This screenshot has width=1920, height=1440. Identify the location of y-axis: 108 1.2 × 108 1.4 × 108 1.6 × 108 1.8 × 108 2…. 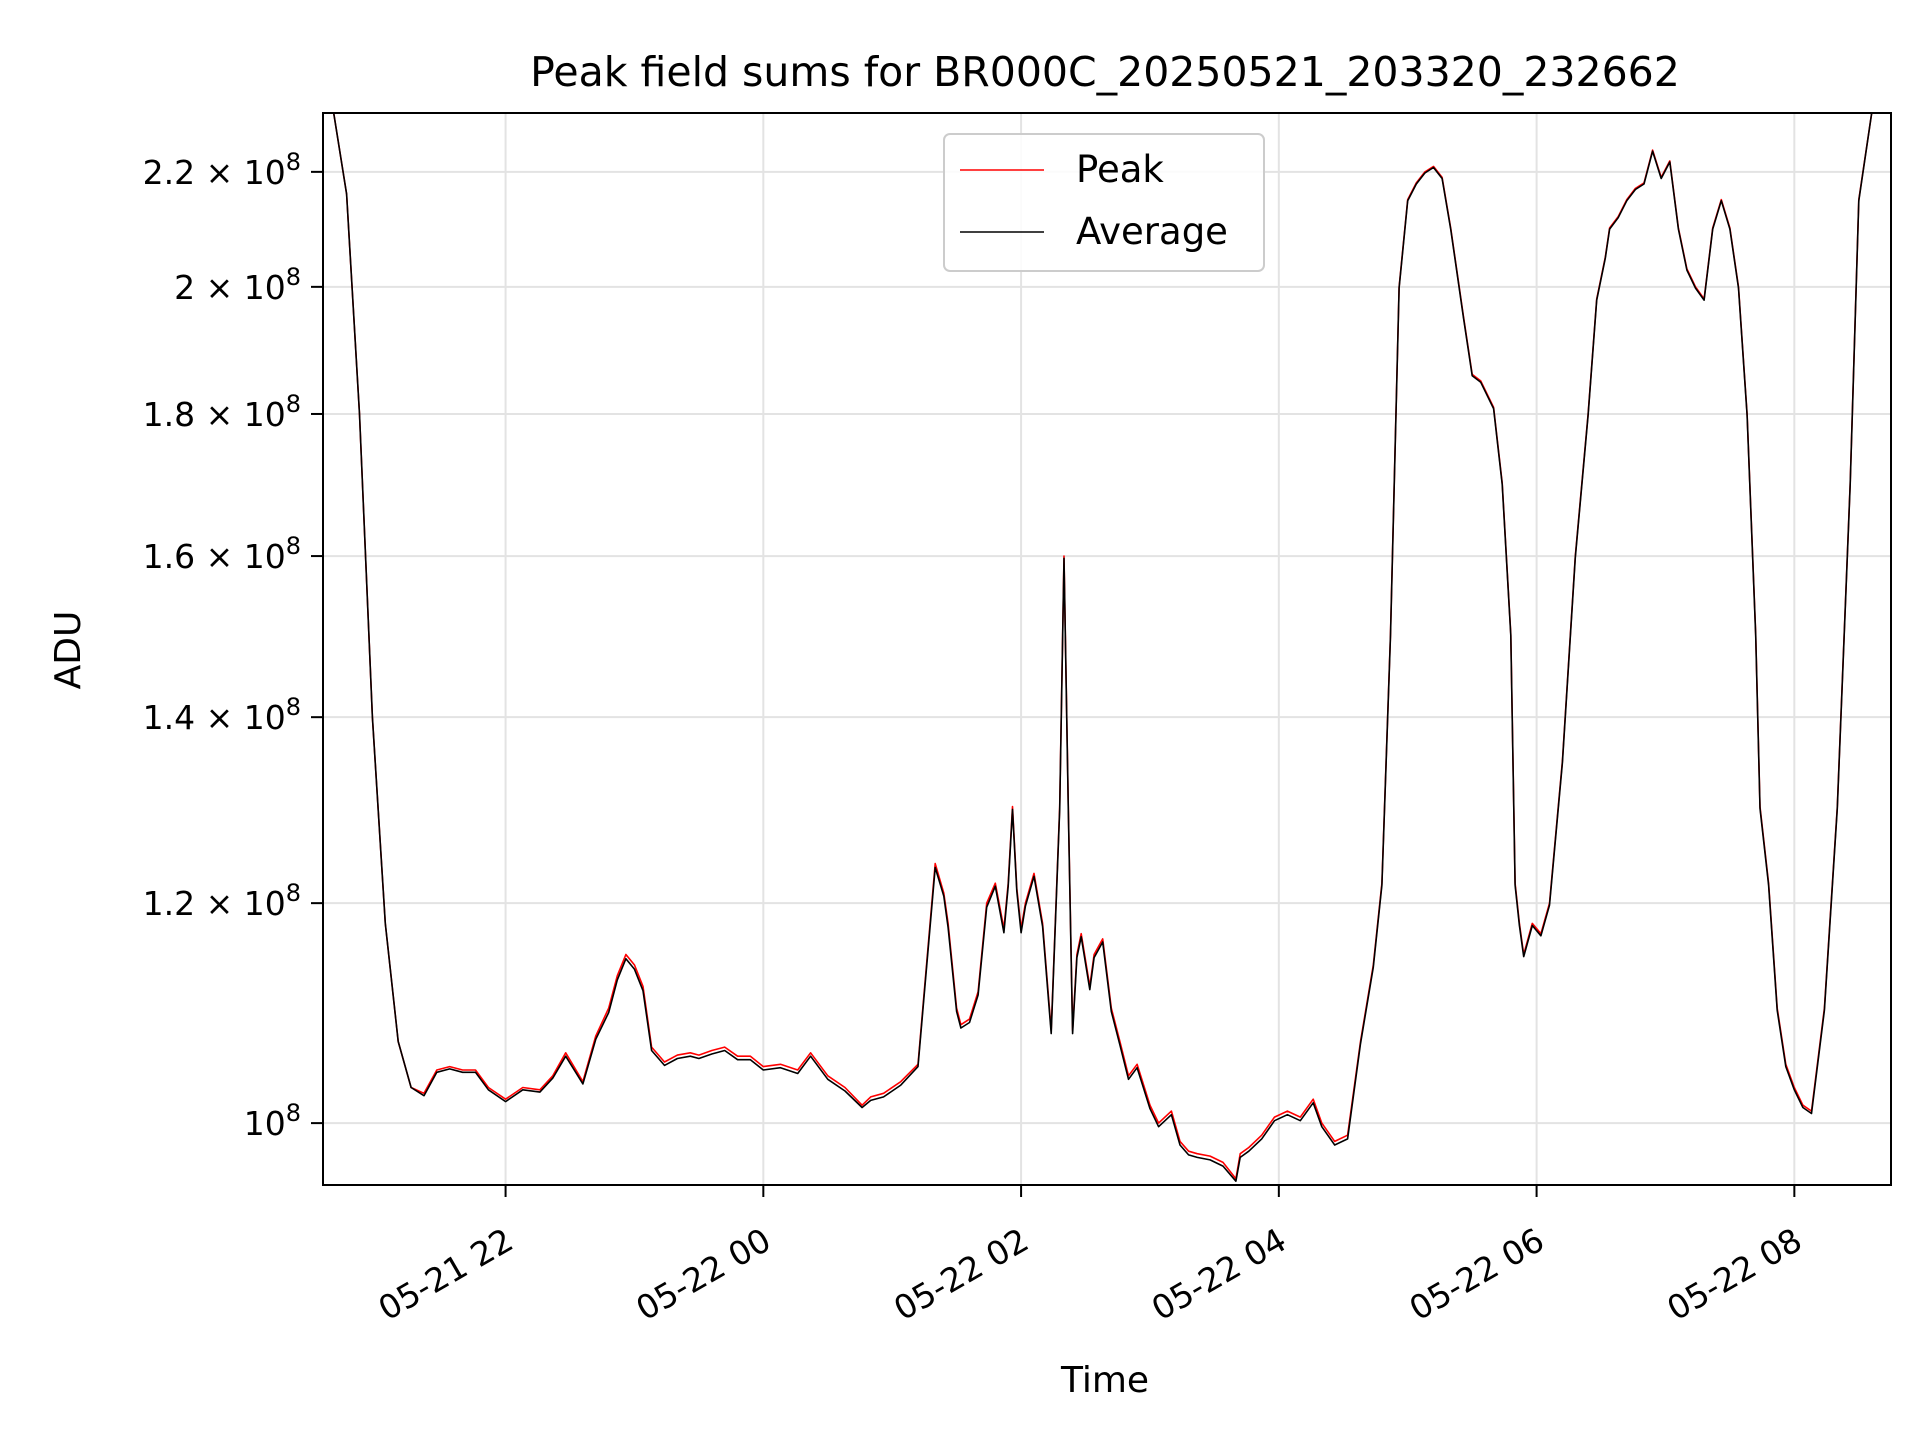
(233, 645).